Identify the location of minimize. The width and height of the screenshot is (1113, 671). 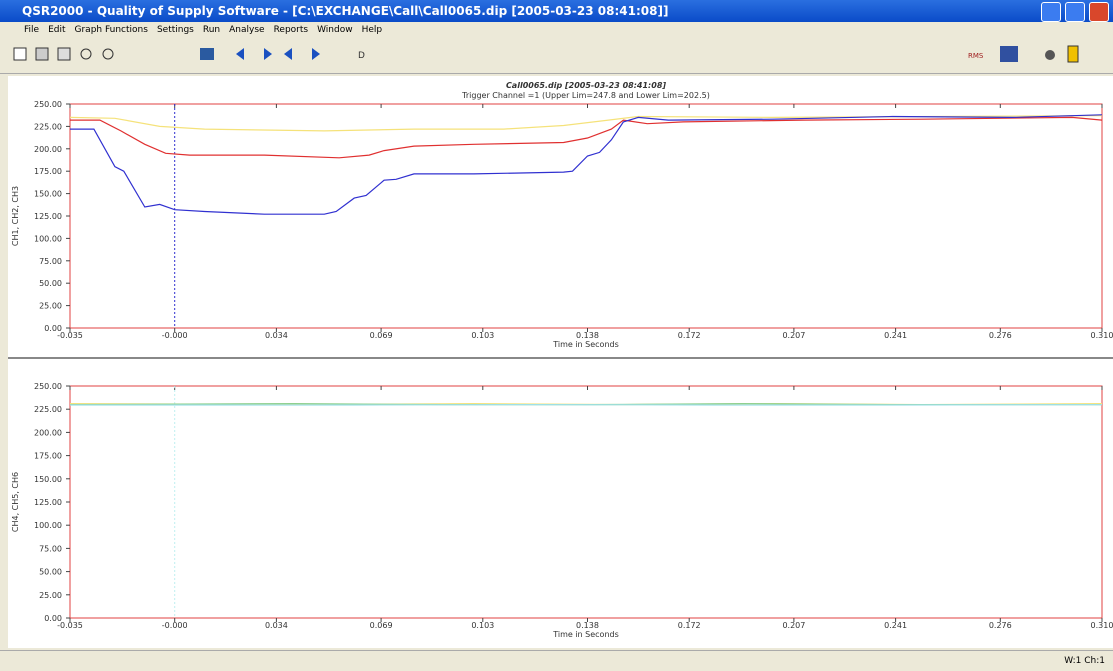
(1050, 12).